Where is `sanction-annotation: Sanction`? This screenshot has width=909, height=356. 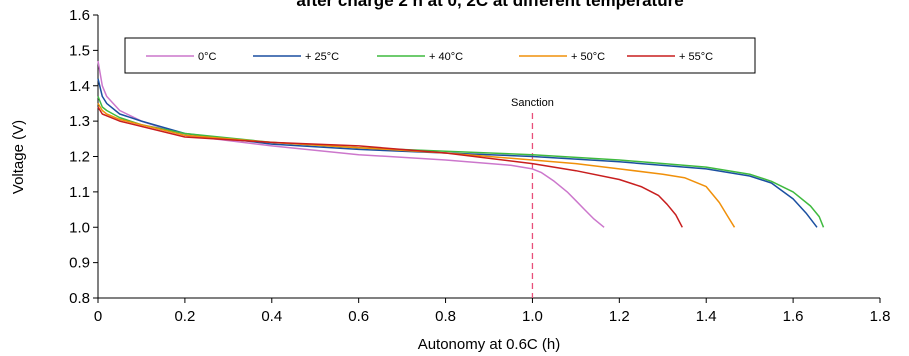 sanction-annotation: Sanction is located at coordinates (532, 197).